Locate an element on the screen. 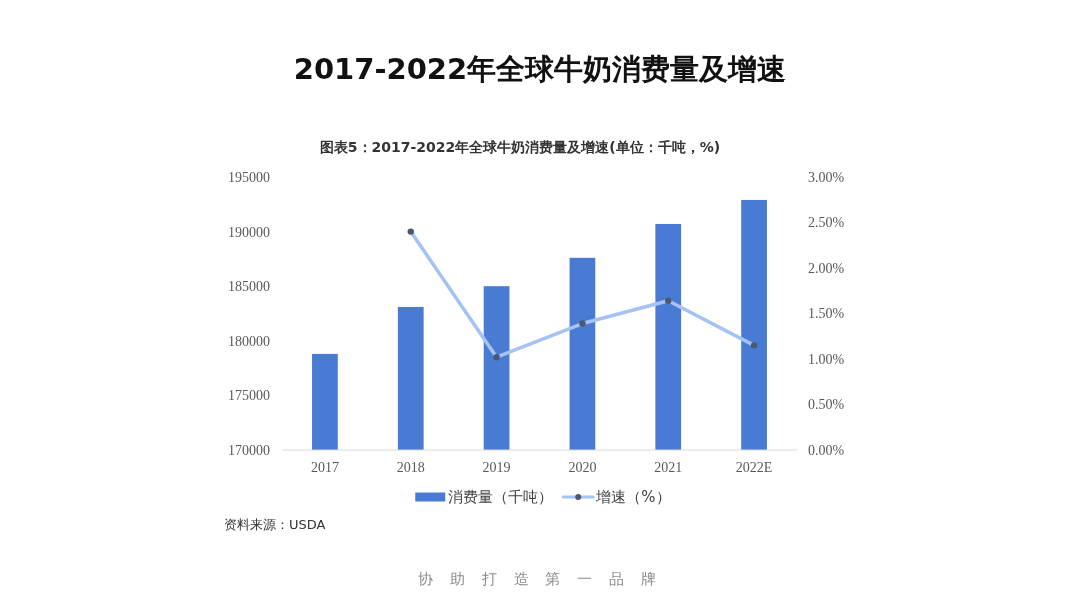 This screenshot has width=1080, height=604. legend-label: 增速（%） is located at coordinates (633, 497).